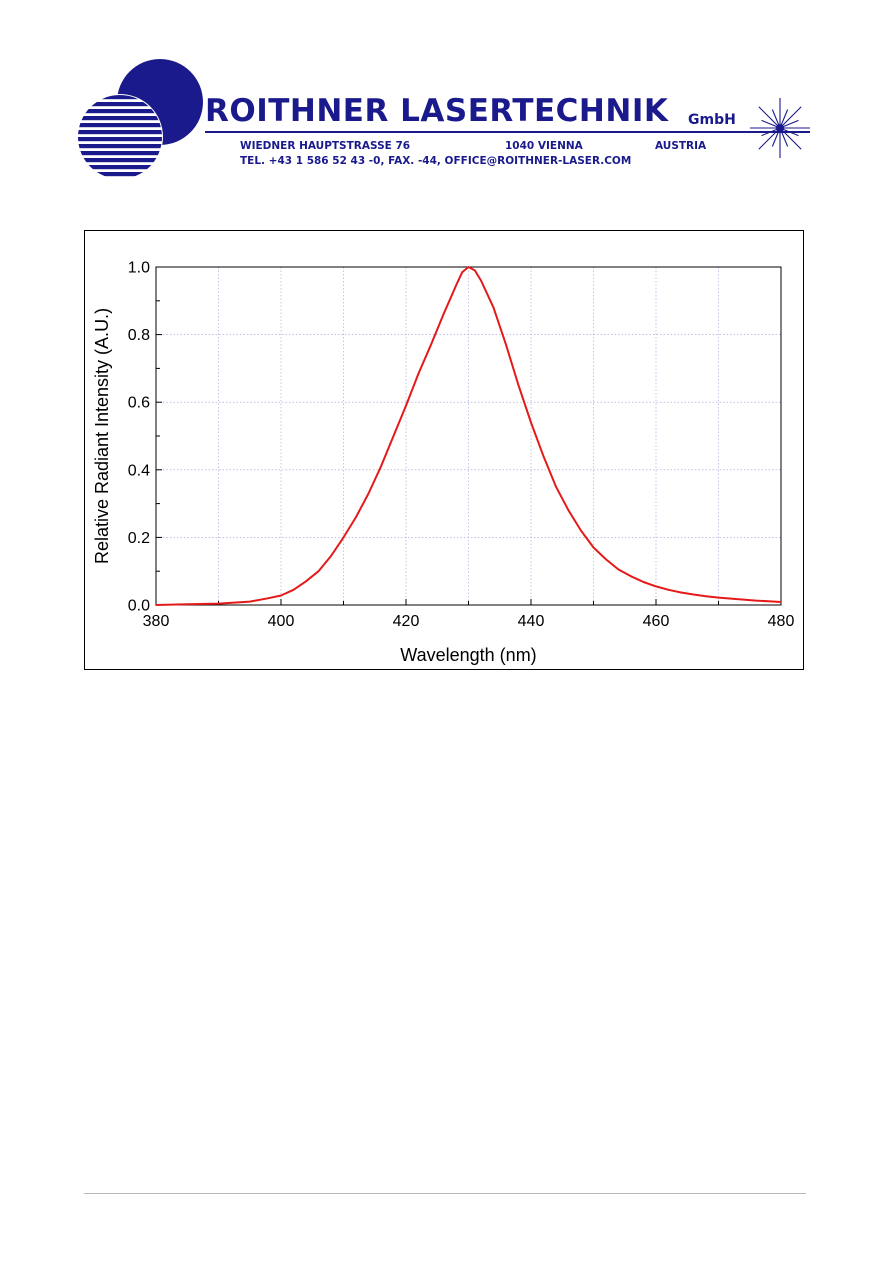 The width and height of the screenshot is (892, 1261). Describe the element at coordinates (406, 621) in the screenshot. I see `x-tick-label: 420` at that location.